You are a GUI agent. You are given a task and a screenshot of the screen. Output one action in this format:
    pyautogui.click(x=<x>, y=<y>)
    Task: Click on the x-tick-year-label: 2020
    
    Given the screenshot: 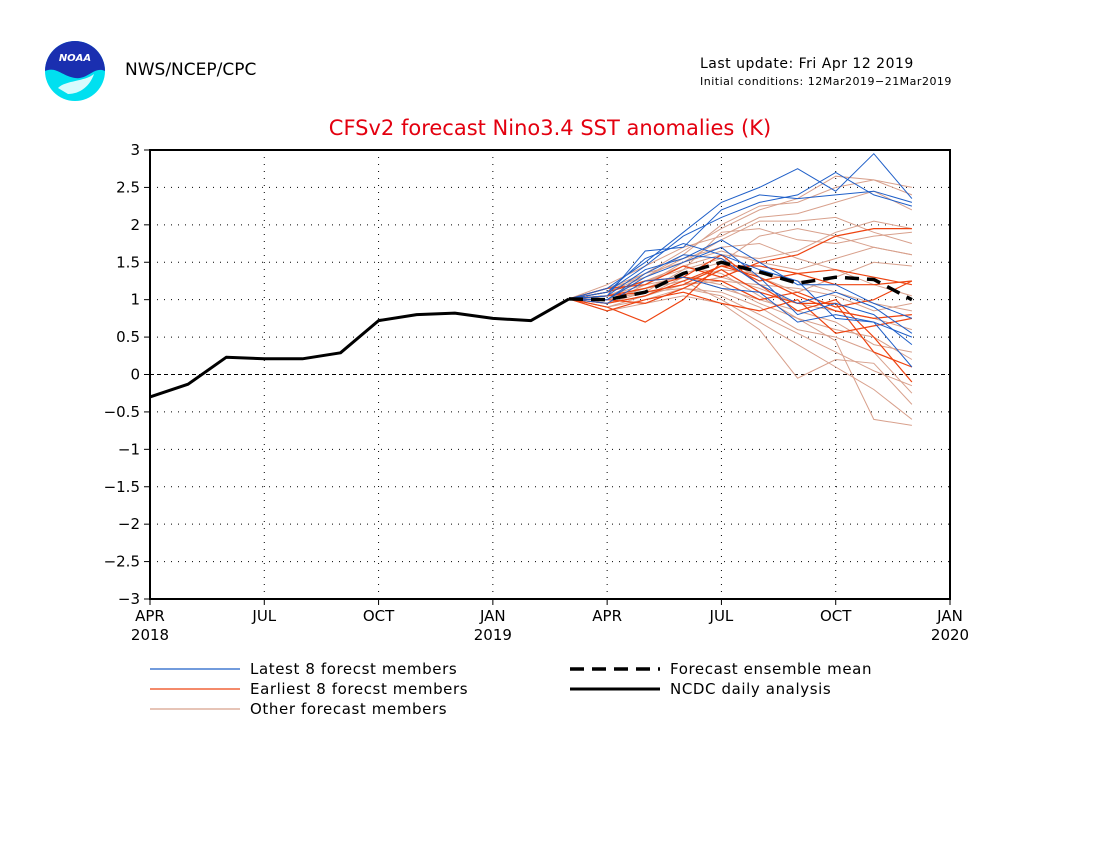 What is the action you would take?
    pyautogui.click(x=950, y=635)
    